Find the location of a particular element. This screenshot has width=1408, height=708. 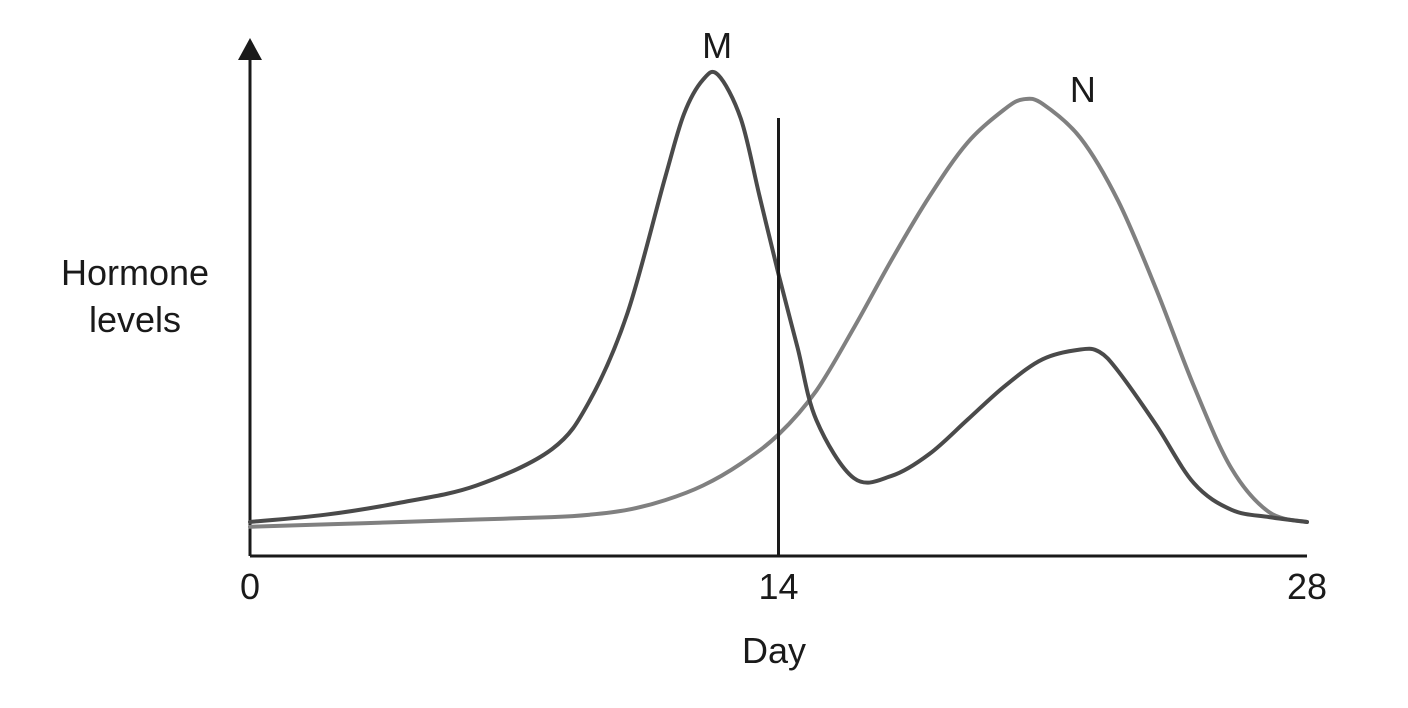

series-label-n: N is located at coordinates (1082, 90).